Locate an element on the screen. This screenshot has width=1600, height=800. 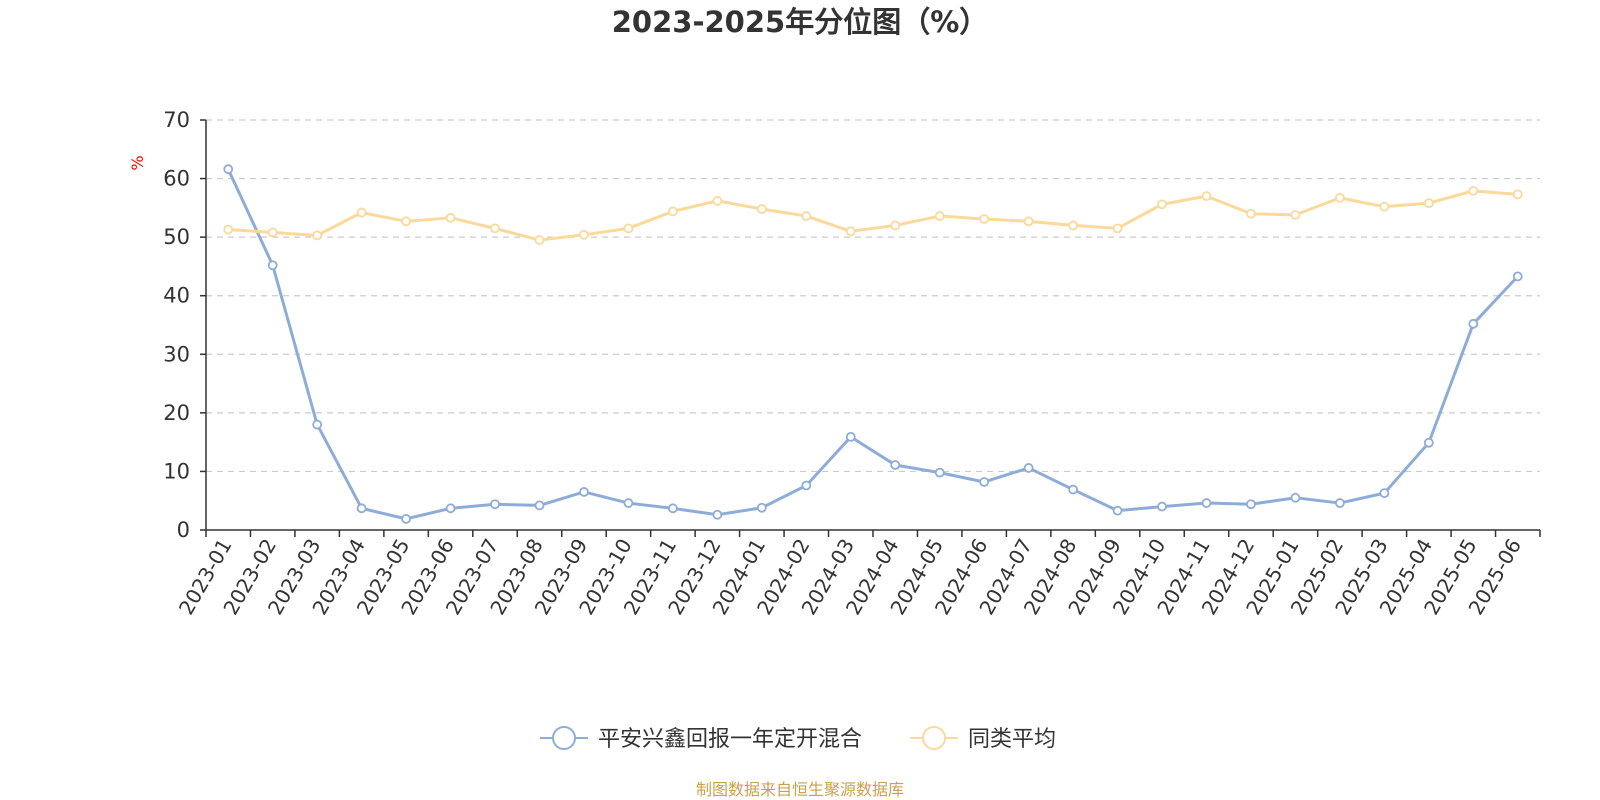
chart-title: 2023-2025年分位图（%） is located at coordinates (800, 22).